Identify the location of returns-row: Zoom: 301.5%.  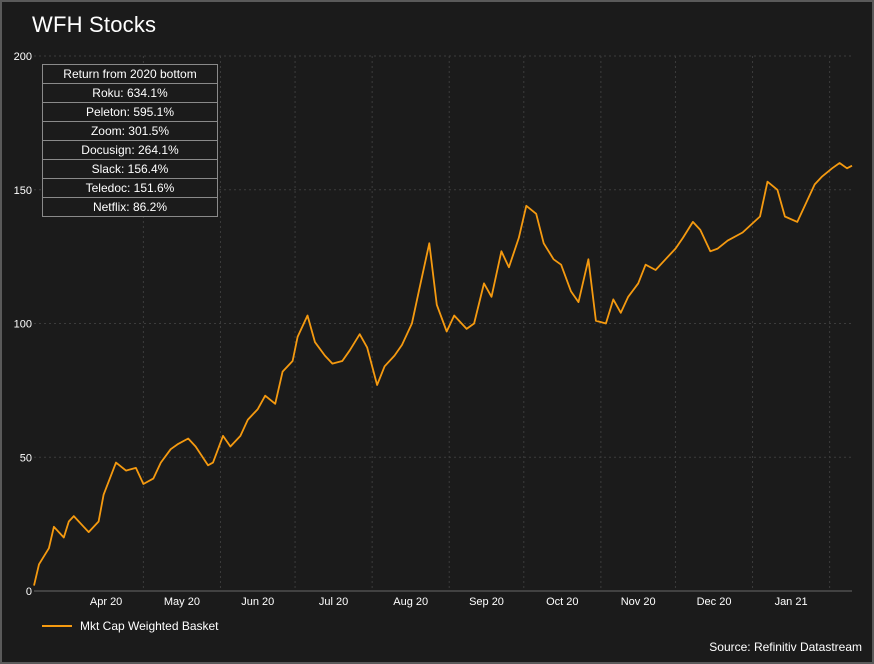
(130, 131).